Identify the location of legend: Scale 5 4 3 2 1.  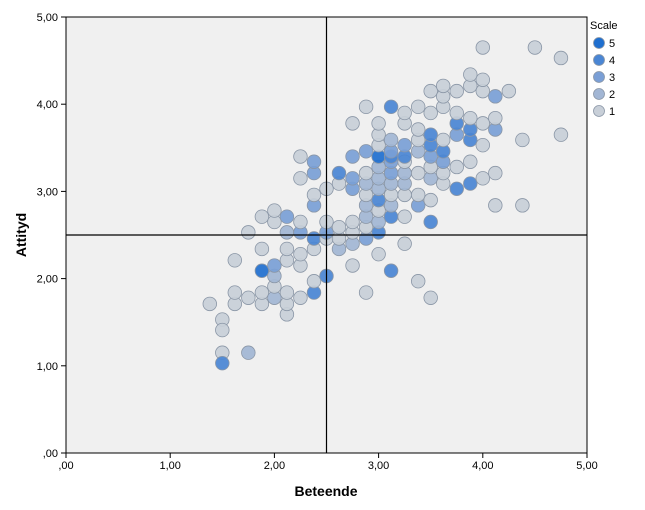
(604, 69).